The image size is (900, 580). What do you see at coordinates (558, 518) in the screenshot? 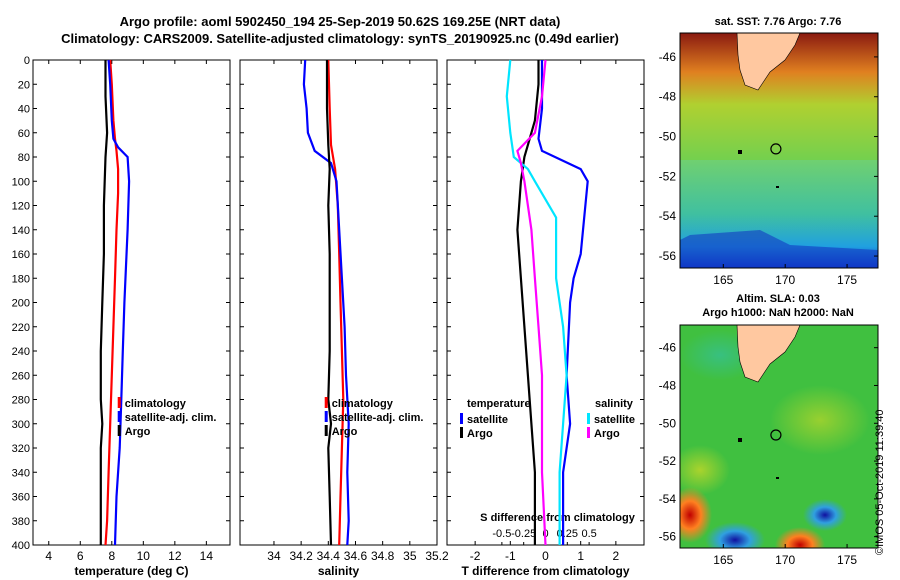
I see `x2-axis-label: S difference from climatology` at bounding box center [558, 518].